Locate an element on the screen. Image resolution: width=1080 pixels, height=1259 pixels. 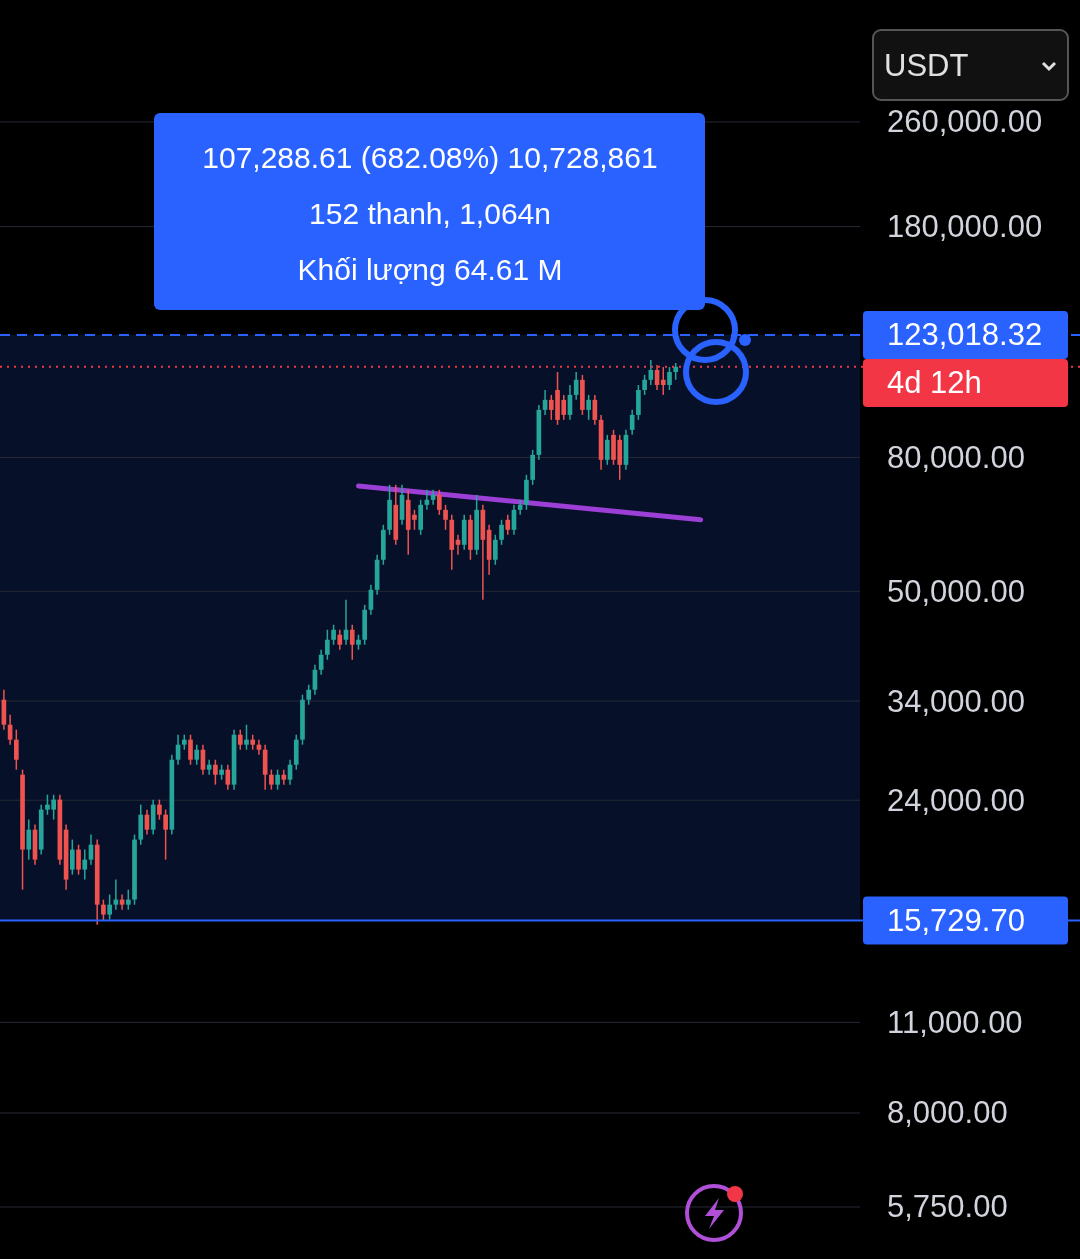
annotation: 152 thanh, 1,064n is located at coordinates (430, 213).